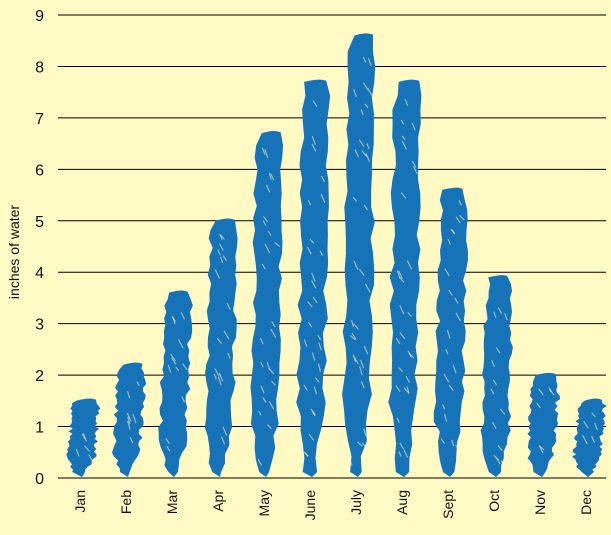 The image size is (611, 535). Describe the element at coordinates (356, 502) in the screenshot. I see `x-category-label: July` at that location.